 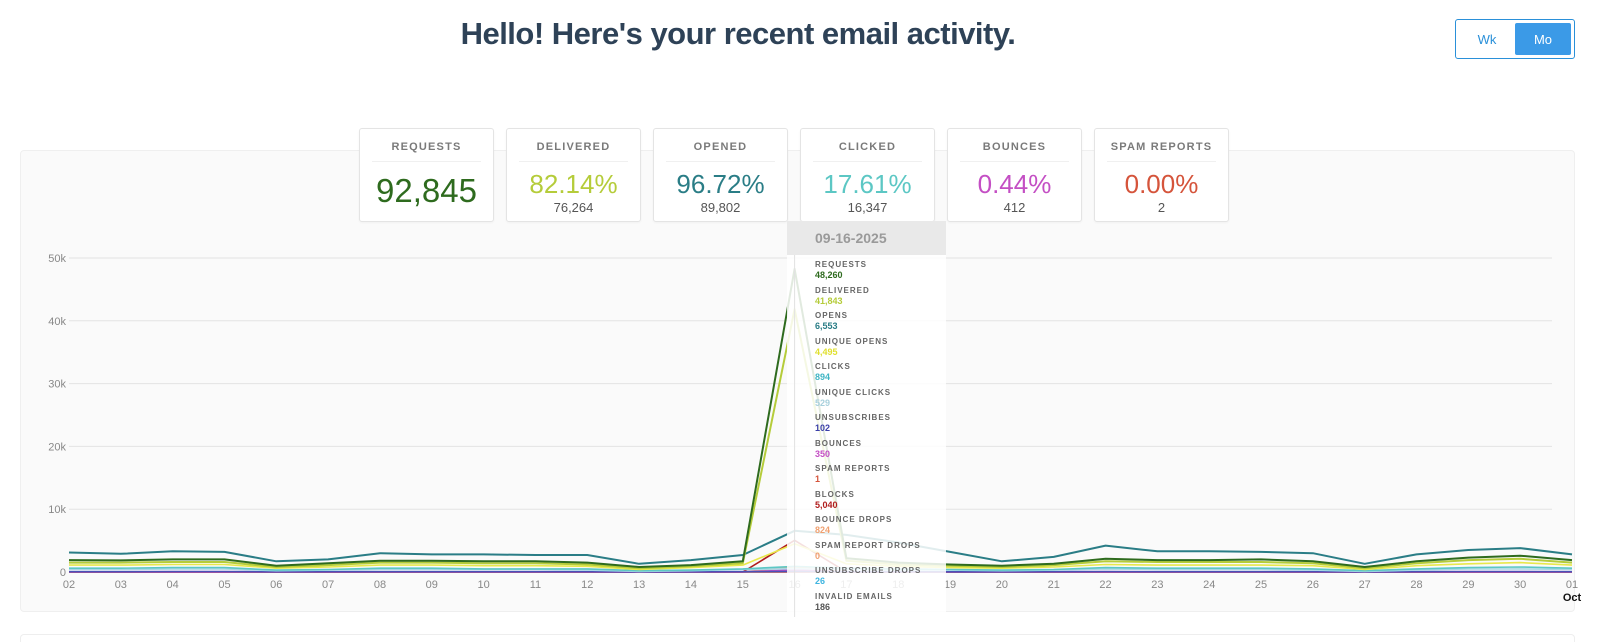 What do you see at coordinates (57, 259) in the screenshot?
I see `y-tick-label: 50k` at bounding box center [57, 259].